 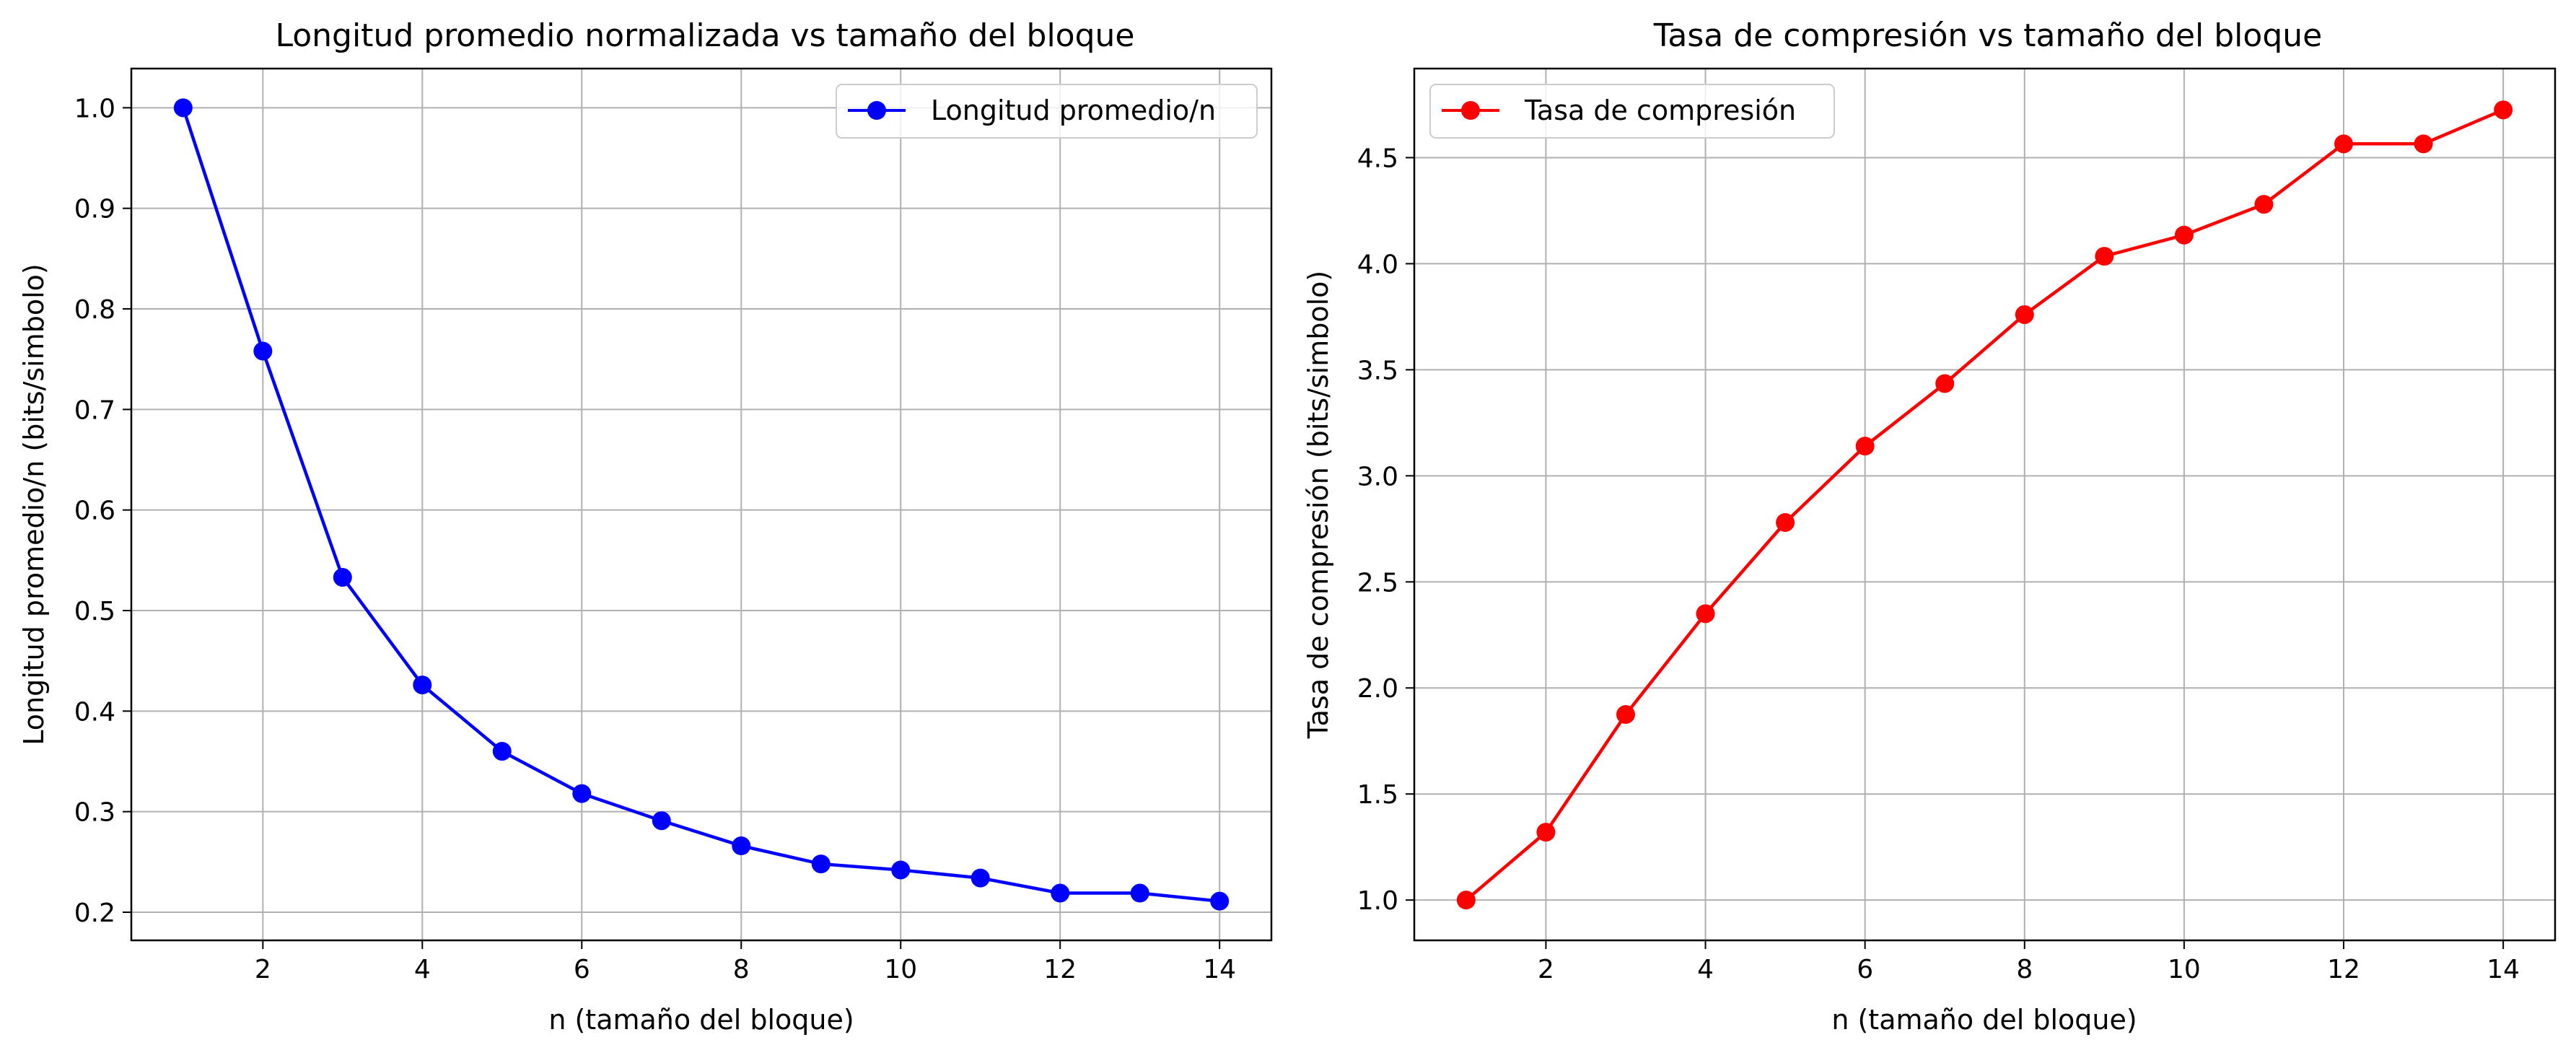 What do you see at coordinates (94, 813) in the screenshot?
I see `y-tick-label: 0.3` at bounding box center [94, 813].